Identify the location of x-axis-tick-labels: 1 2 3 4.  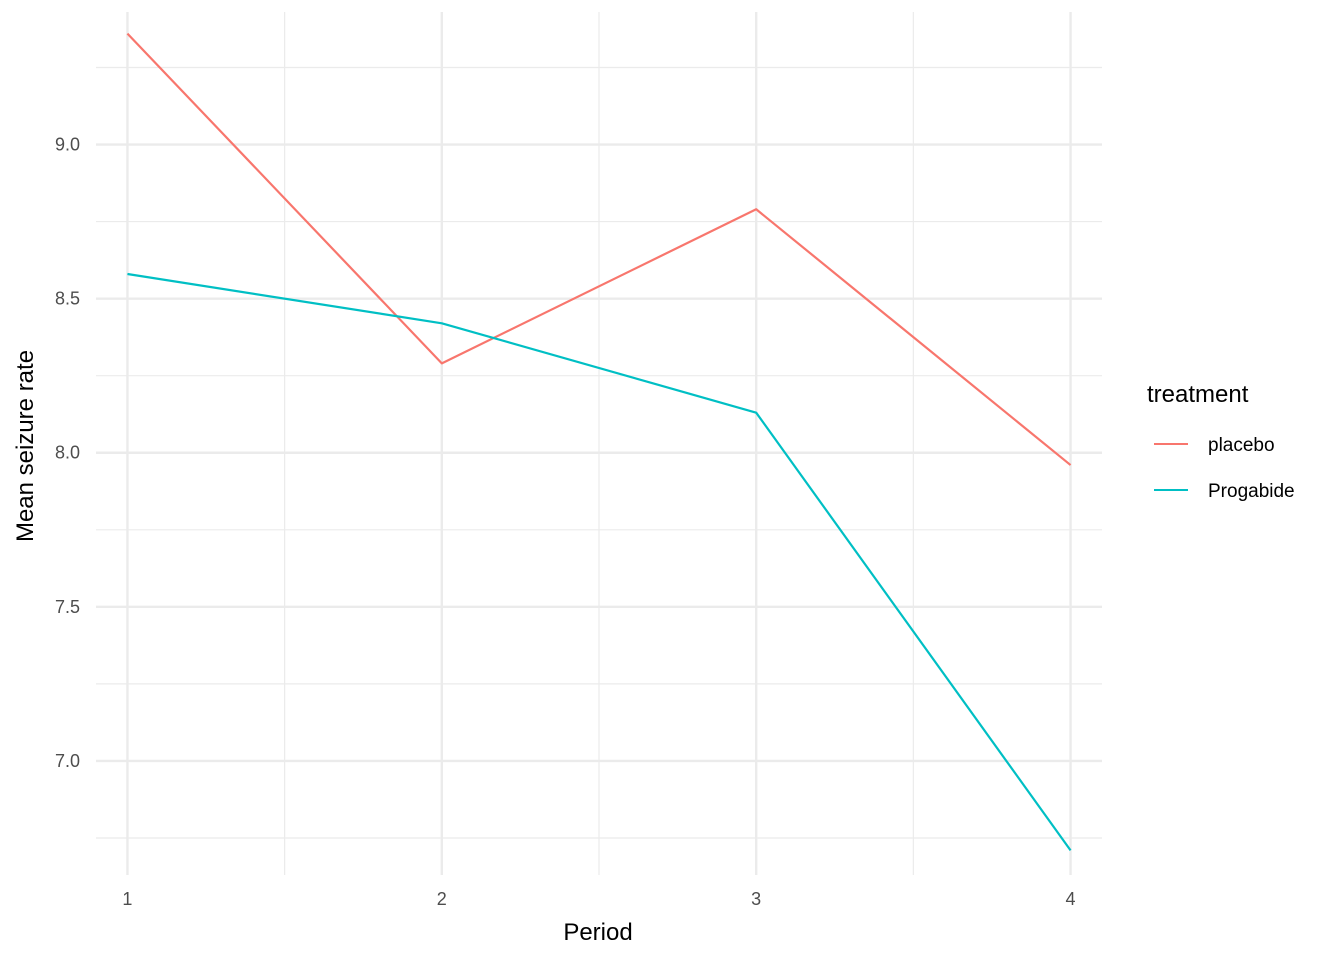
(598, 899).